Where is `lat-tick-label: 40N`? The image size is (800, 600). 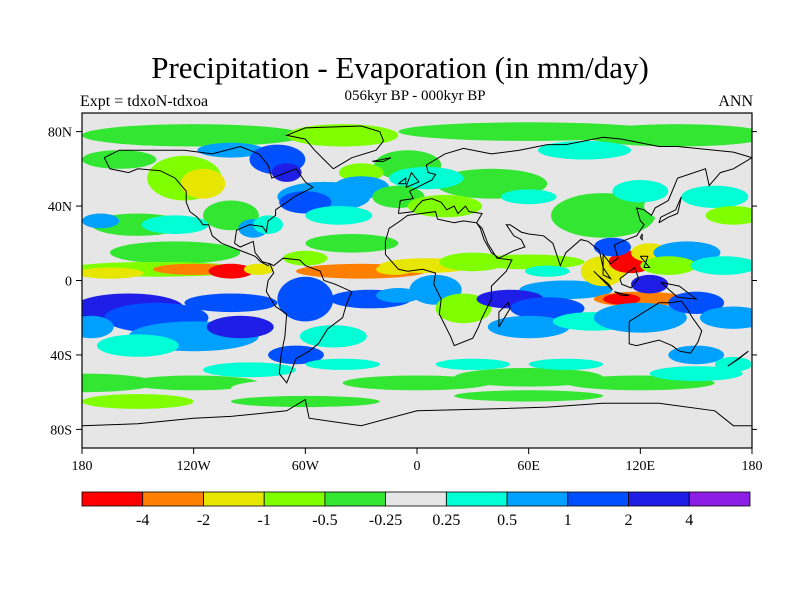
lat-tick-label: 40N is located at coordinates (60, 207).